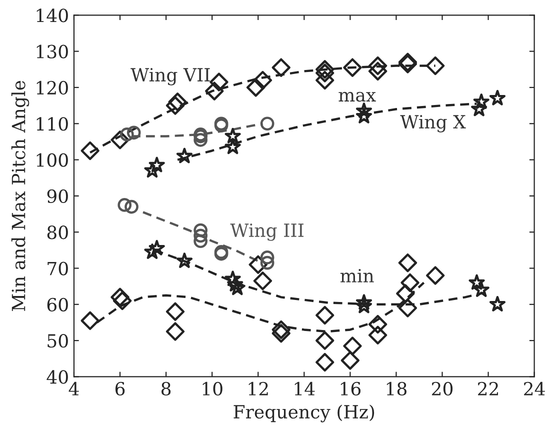  I want to click on y-tick-label: 80, so click(57, 233).